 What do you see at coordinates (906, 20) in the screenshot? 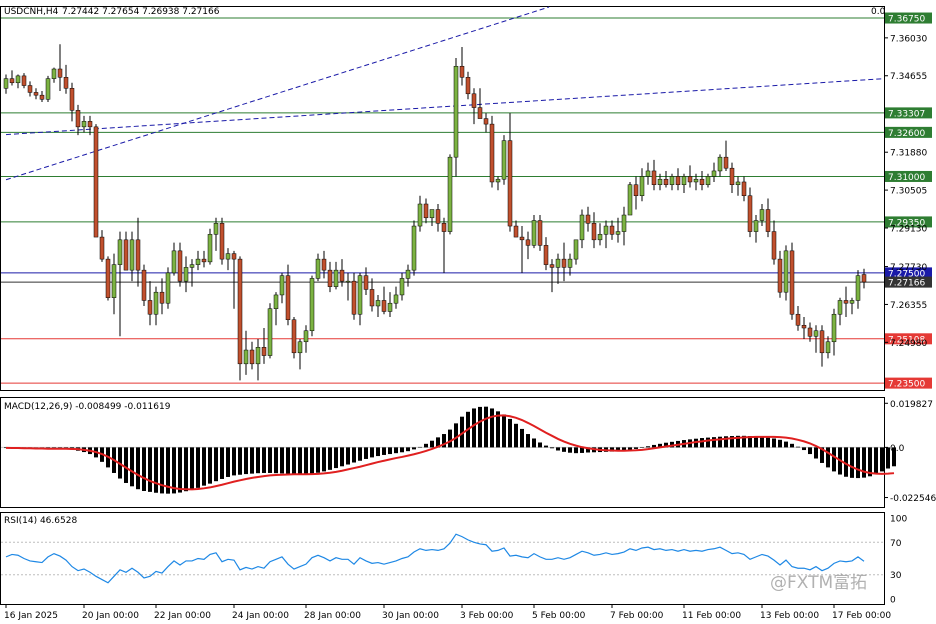
I see `level-price-tag-text: 7.36750` at bounding box center [906, 20].